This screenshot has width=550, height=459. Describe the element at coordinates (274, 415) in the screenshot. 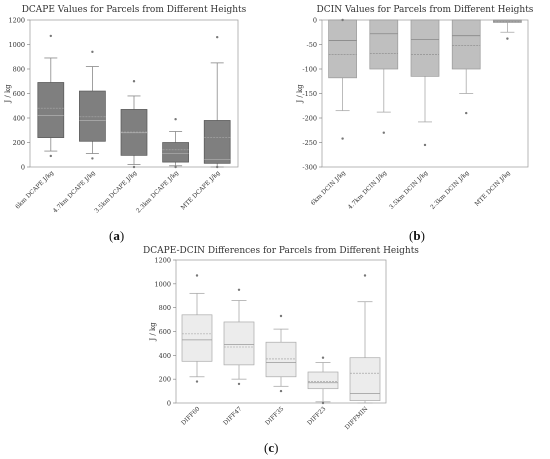

I see `x-tick-label: DIFF35` at that location.